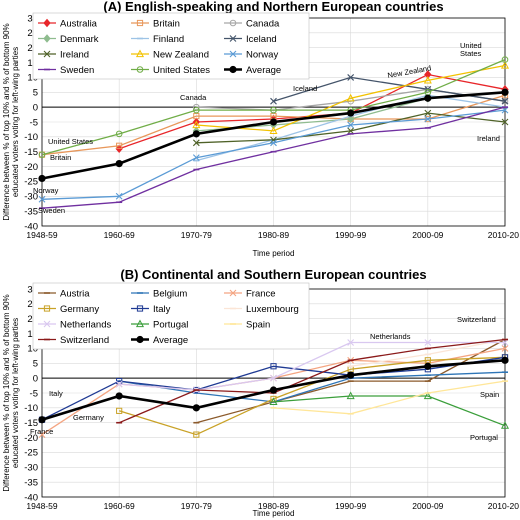  I want to click on legend-label: France, so click(261, 293).